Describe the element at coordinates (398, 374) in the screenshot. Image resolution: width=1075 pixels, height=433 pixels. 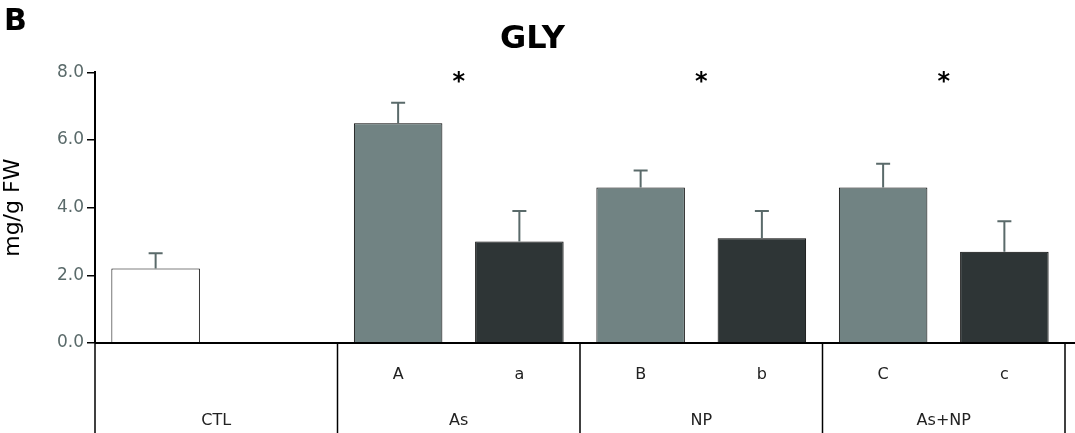
I see `x-tick-label: A` at that location.